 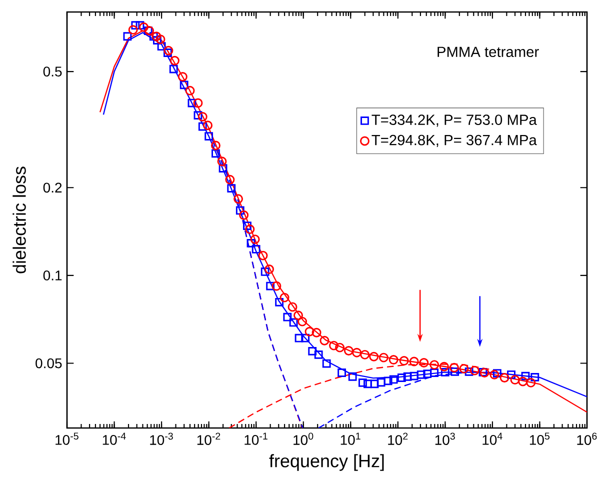 What do you see at coordinates (454, 140) in the screenshot?
I see `legend-label: T=294.8K, P= 367.4 MPa` at bounding box center [454, 140].